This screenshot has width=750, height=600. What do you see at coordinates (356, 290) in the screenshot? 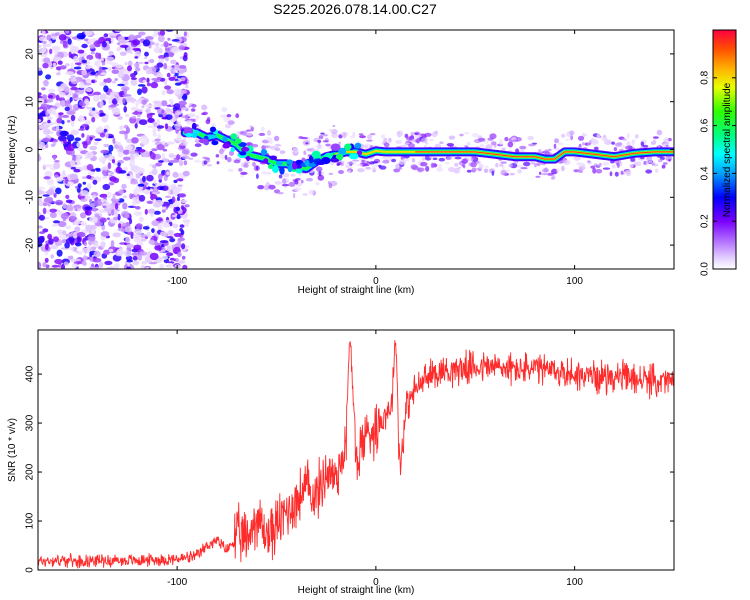
I see `spectrogram-x-axis-label: Height of straight line (km)` at bounding box center [356, 290].